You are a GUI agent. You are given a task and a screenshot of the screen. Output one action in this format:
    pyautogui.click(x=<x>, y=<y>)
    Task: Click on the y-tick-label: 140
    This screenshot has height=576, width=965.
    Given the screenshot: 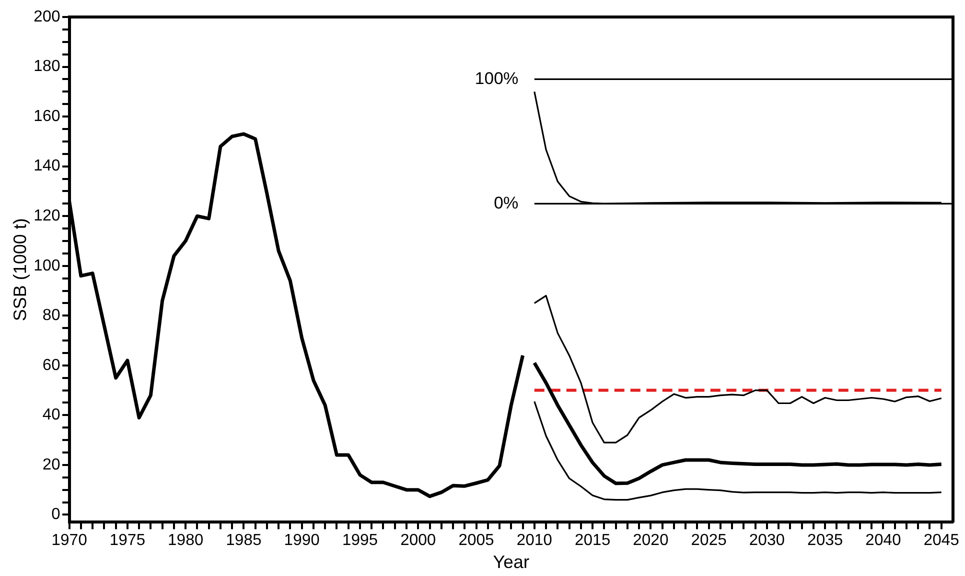 What is the action you would take?
    pyautogui.click(x=47, y=166)
    